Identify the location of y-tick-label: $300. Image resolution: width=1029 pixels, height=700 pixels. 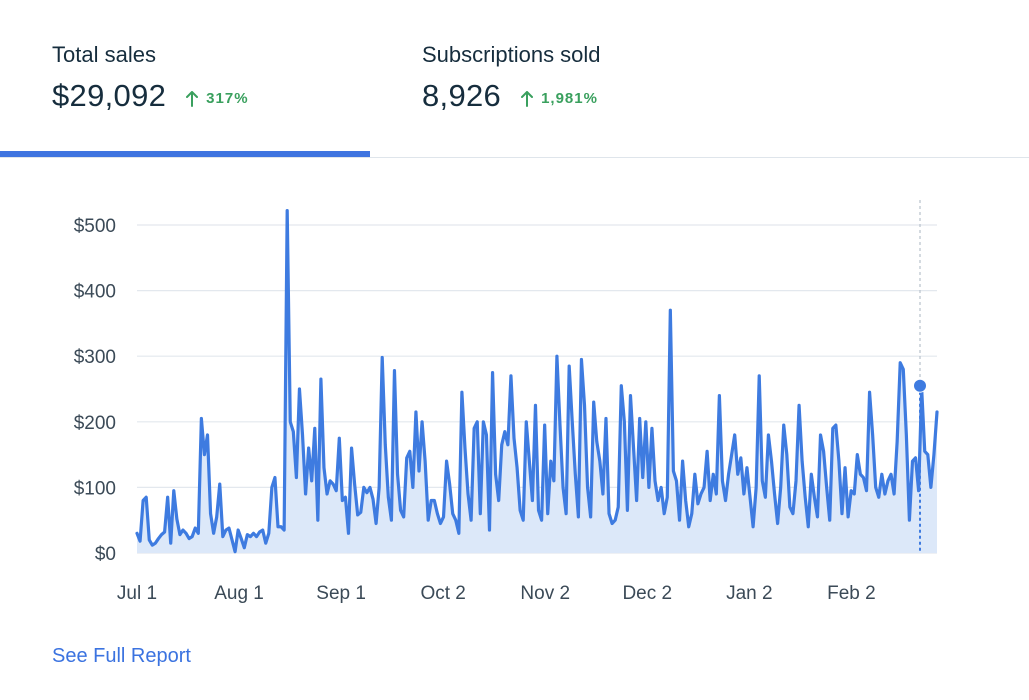
(95, 357).